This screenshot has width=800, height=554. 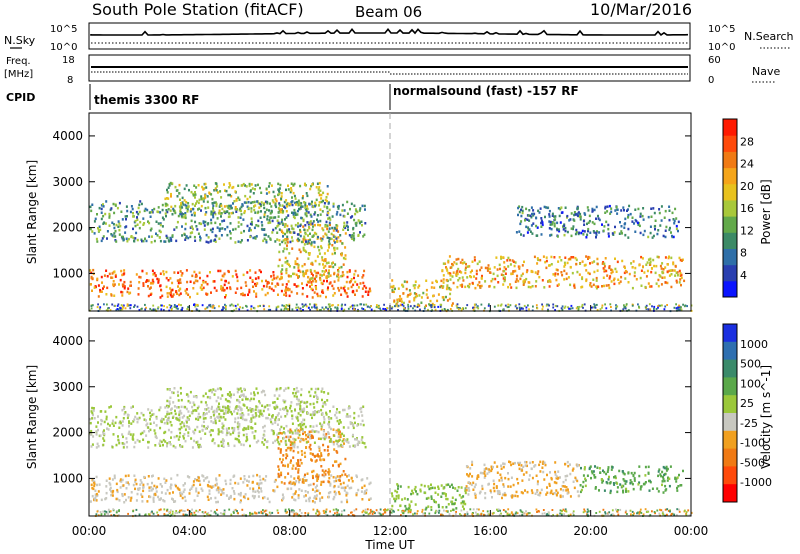 I want to click on noise-axis-top: 10^5, so click(x=63, y=29).